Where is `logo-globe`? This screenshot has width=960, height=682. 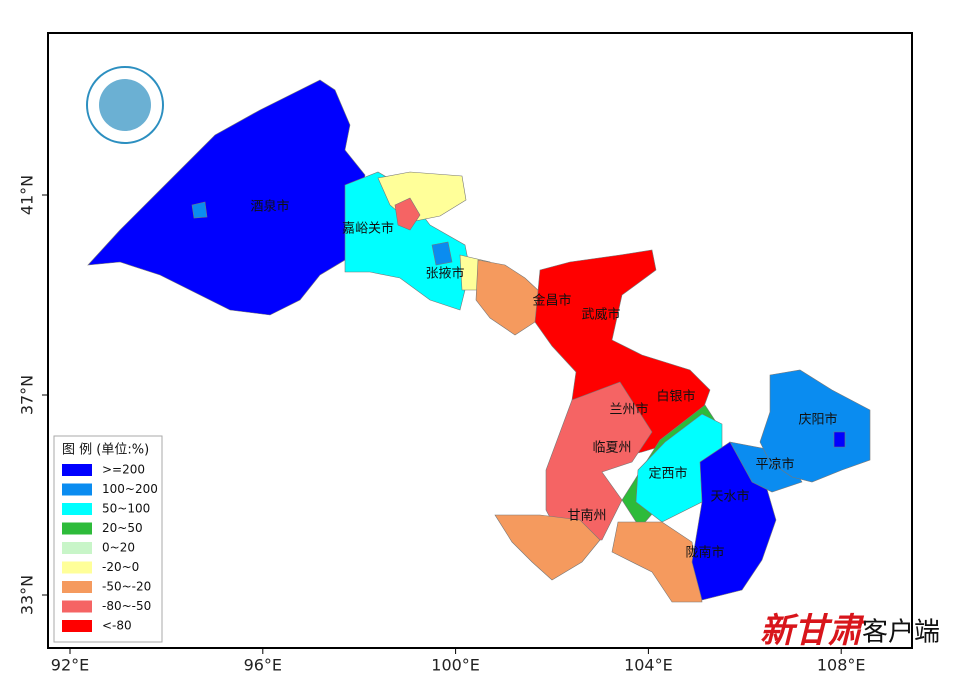
logo-globe is located at coordinates (125, 105).